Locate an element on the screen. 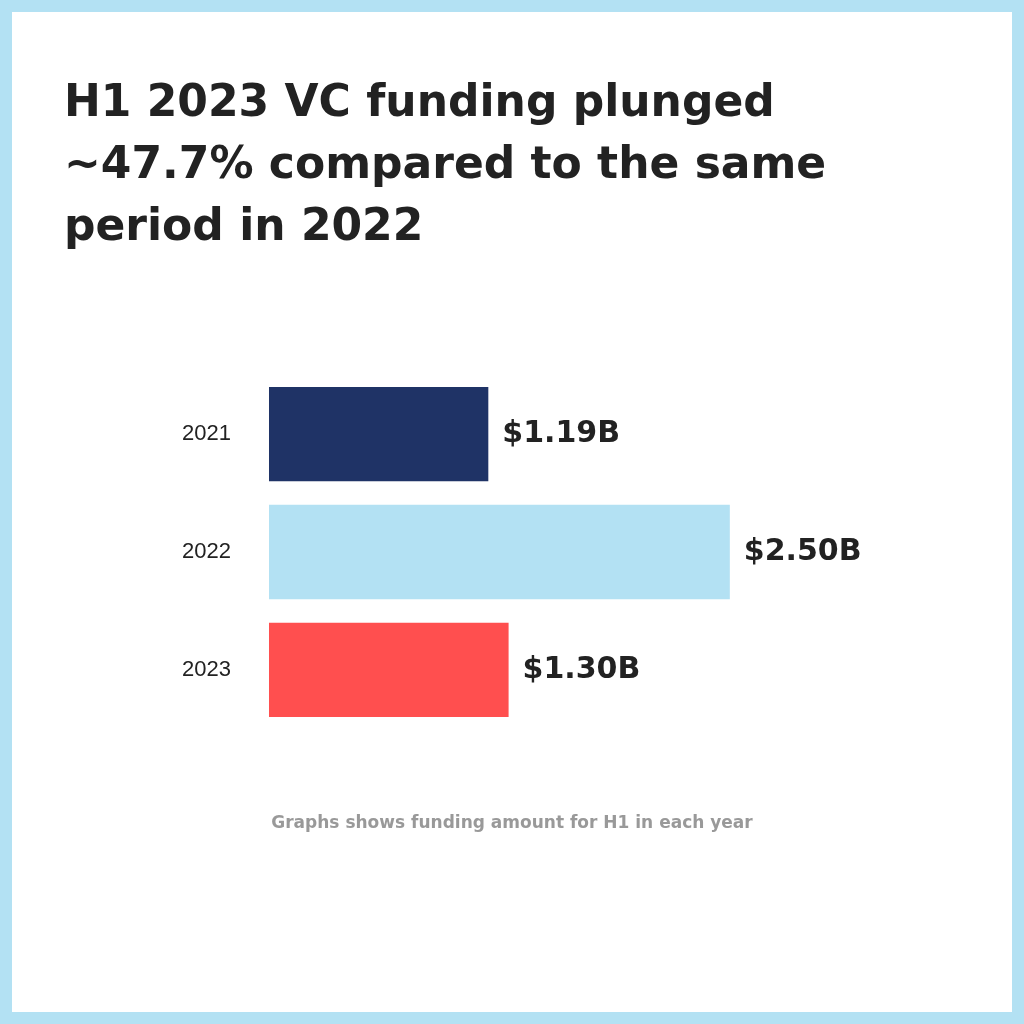 The width and height of the screenshot is (1024, 1024). y-tick-label: 2023 is located at coordinates (206, 668).